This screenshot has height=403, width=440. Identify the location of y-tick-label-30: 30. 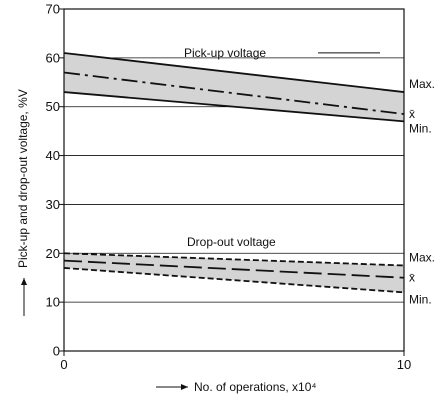
(53, 204).